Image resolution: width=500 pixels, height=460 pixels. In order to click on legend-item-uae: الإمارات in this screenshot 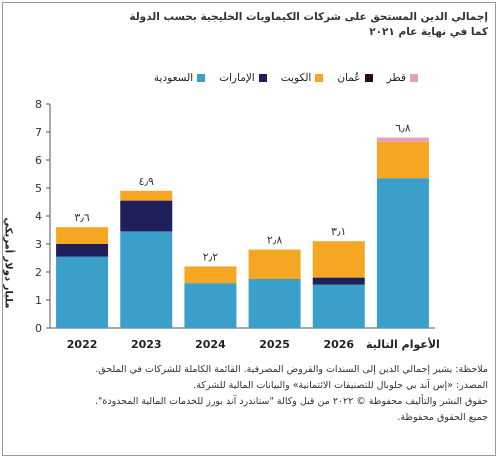, I will do `click(243, 78)`.